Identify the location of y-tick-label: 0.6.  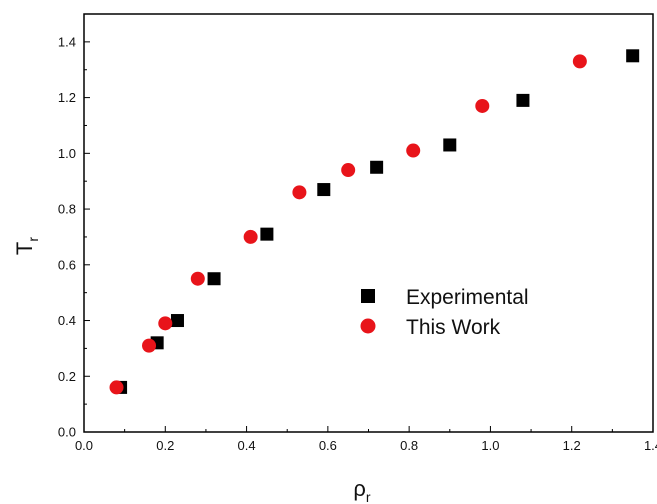
(67, 264).